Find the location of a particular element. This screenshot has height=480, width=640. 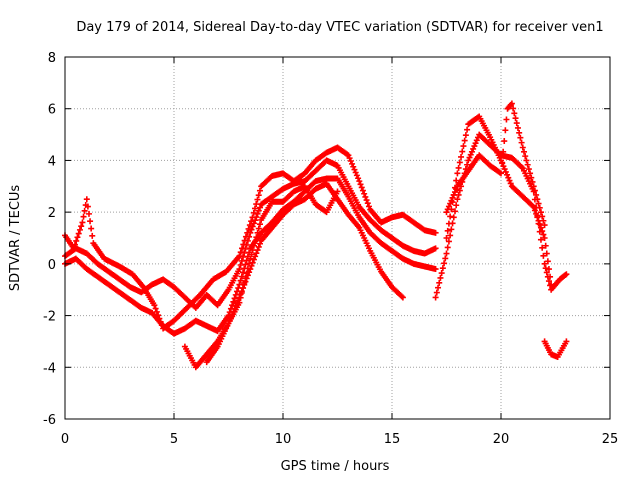

y-tick-label: 0 is located at coordinates (52, 265).